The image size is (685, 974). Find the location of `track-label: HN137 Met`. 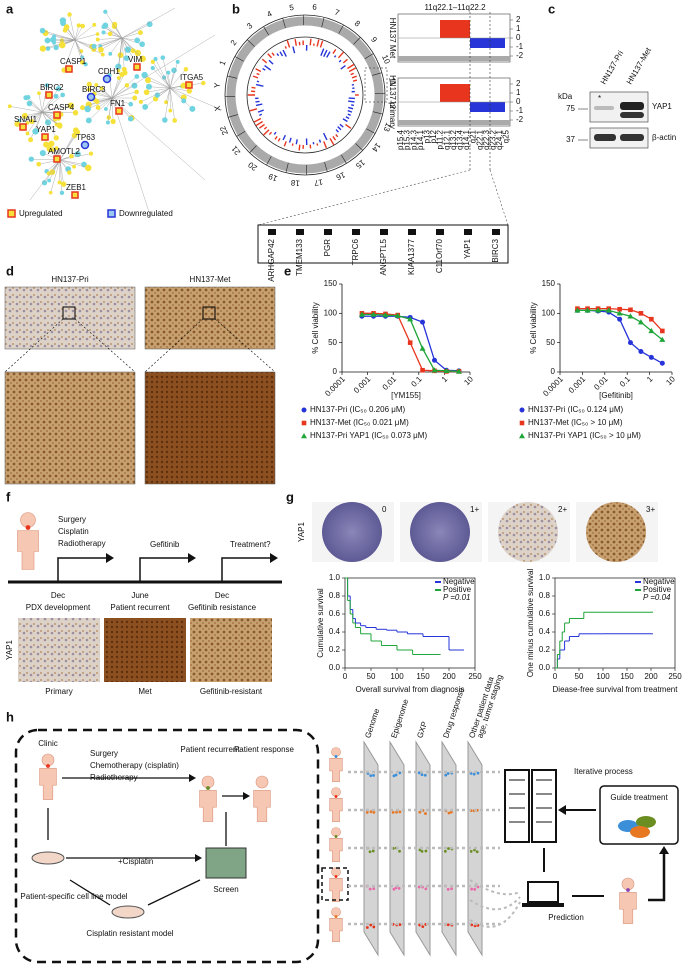

track-label: HN137 Met is located at coordinates (392, 38).